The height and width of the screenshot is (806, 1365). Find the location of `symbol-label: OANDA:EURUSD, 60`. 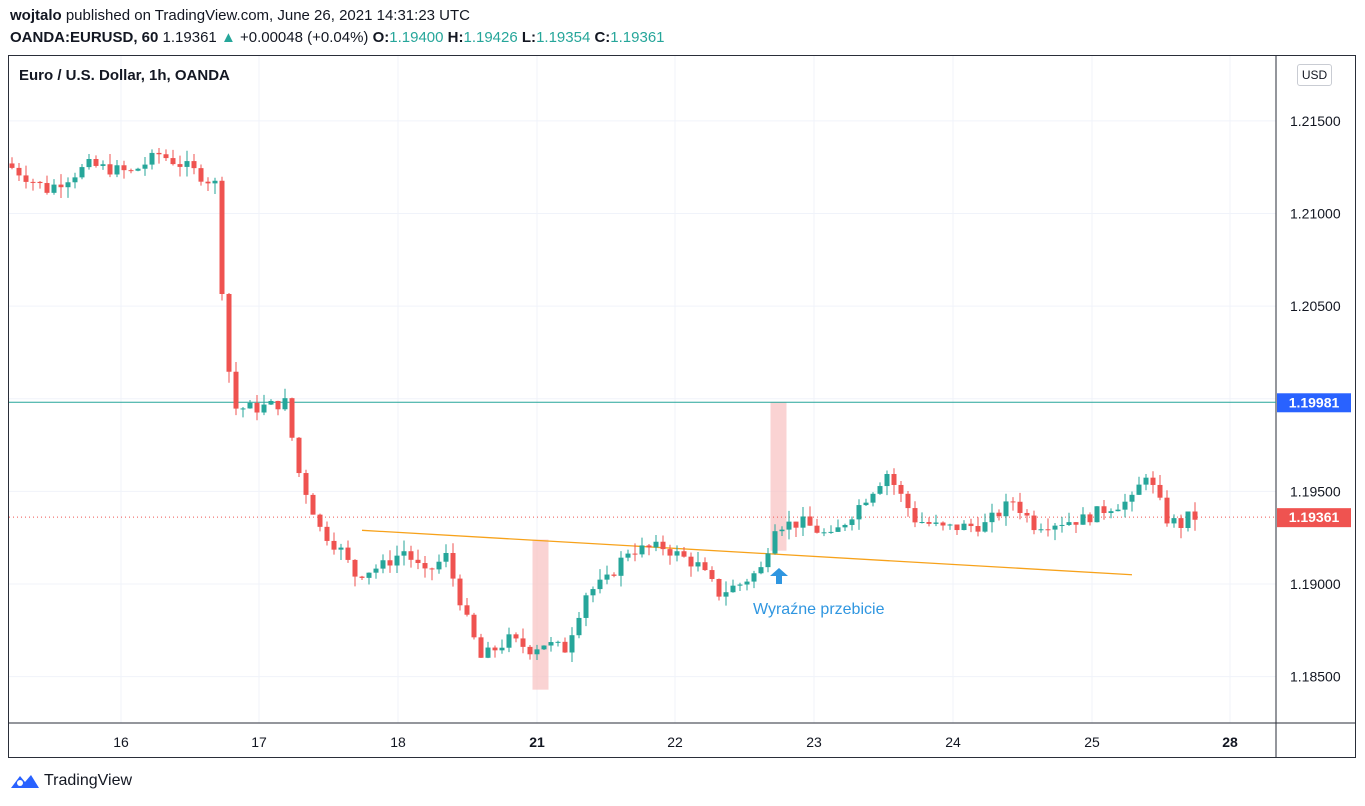

symbol-label: OANDA:EURUSD, 60 is located at coordinates (84, 37).